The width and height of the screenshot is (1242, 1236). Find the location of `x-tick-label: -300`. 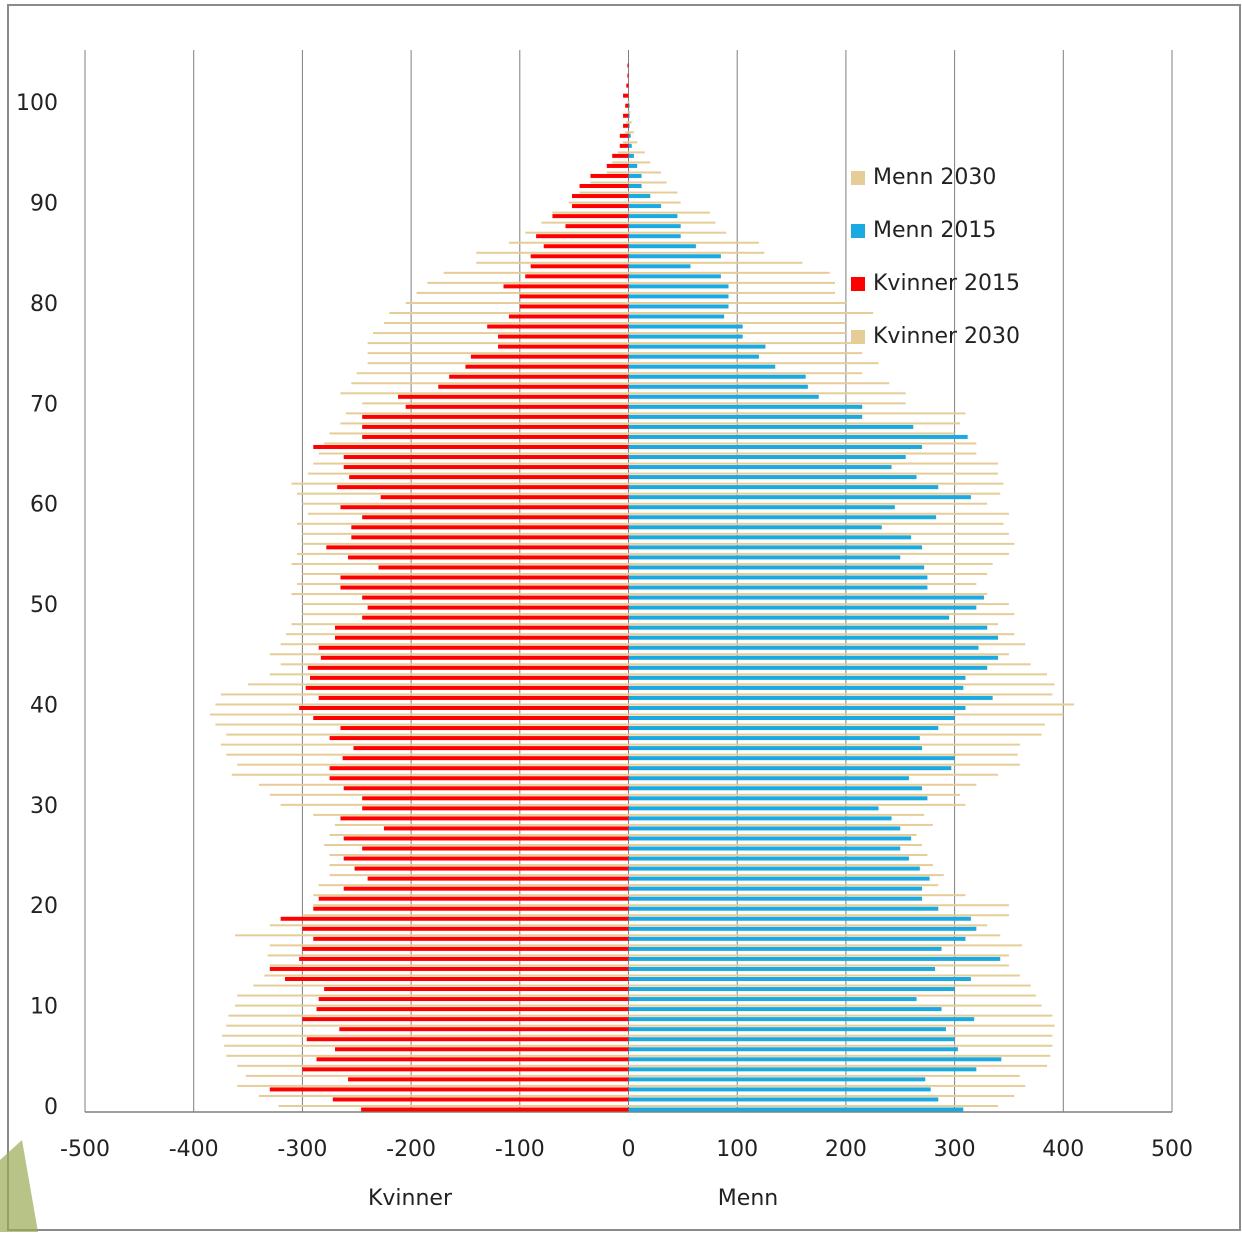

x-tick-label: -300 is located at coordinates (302, 1149).